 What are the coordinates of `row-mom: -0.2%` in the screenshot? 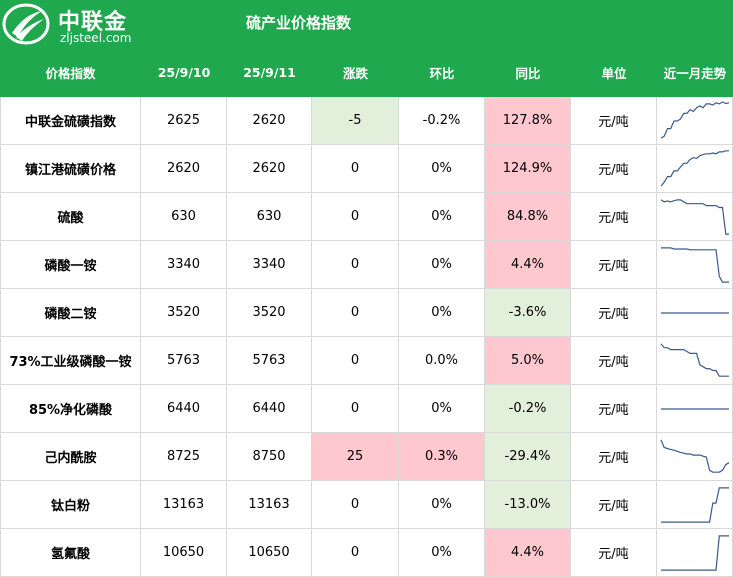 It's located at (442, 121).